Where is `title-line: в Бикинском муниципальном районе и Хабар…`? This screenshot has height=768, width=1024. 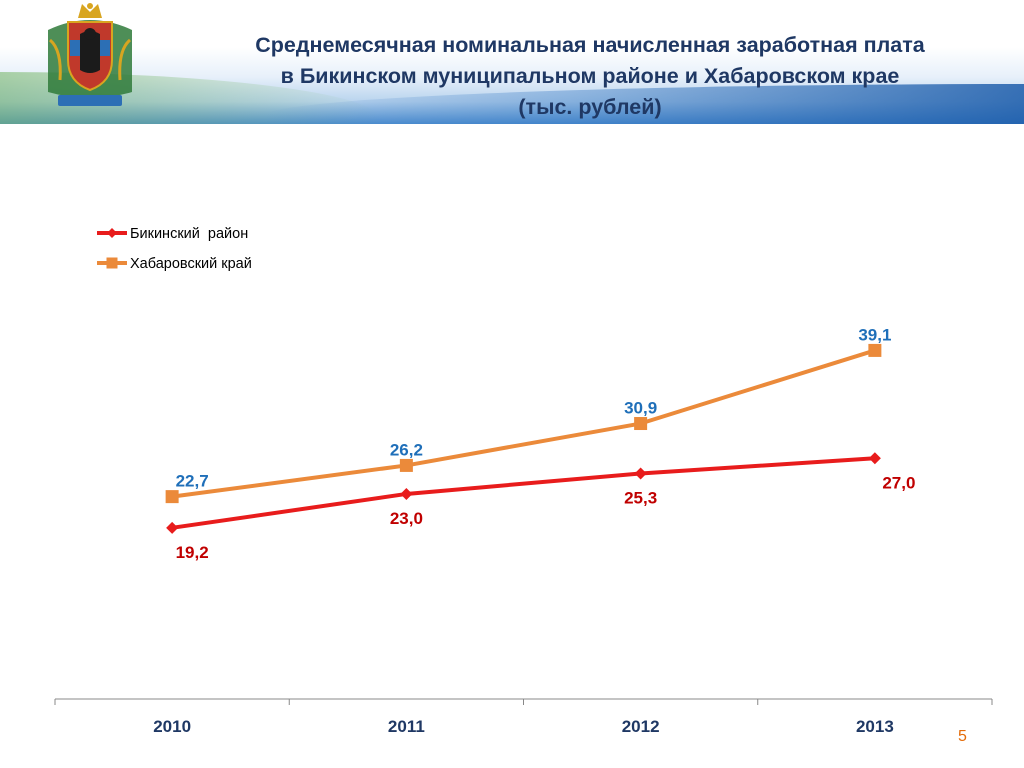 title-line: в Бикинском муниципальном районе и Хабар… is located at coordinates (590, 76).